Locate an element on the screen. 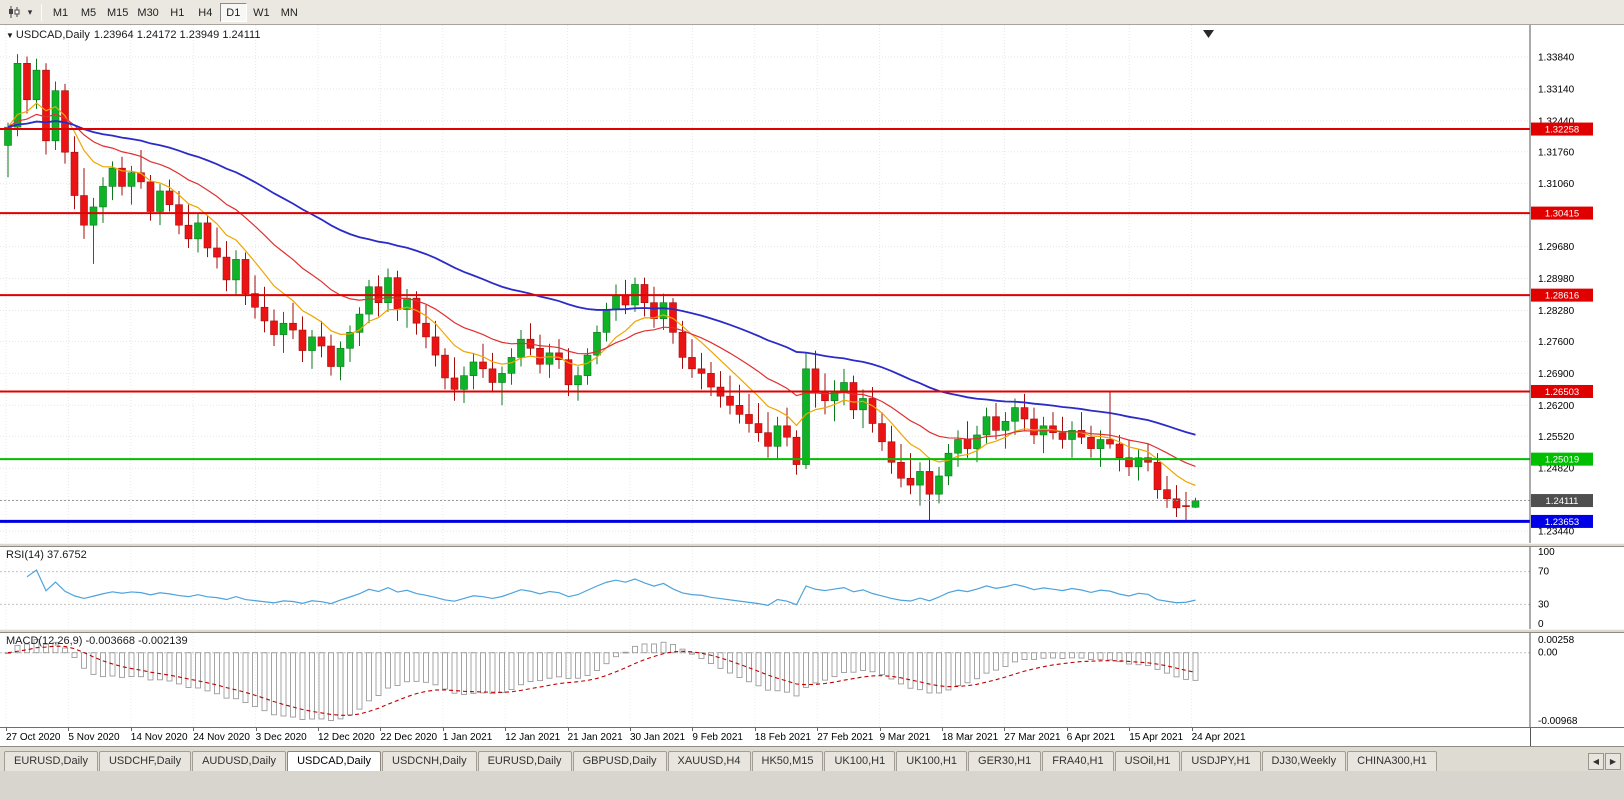 Image resolution: width=1624 pixels, height=799 pixels. time-axis-label: 5 Nov 2020 is located at coordinates (94, 737).